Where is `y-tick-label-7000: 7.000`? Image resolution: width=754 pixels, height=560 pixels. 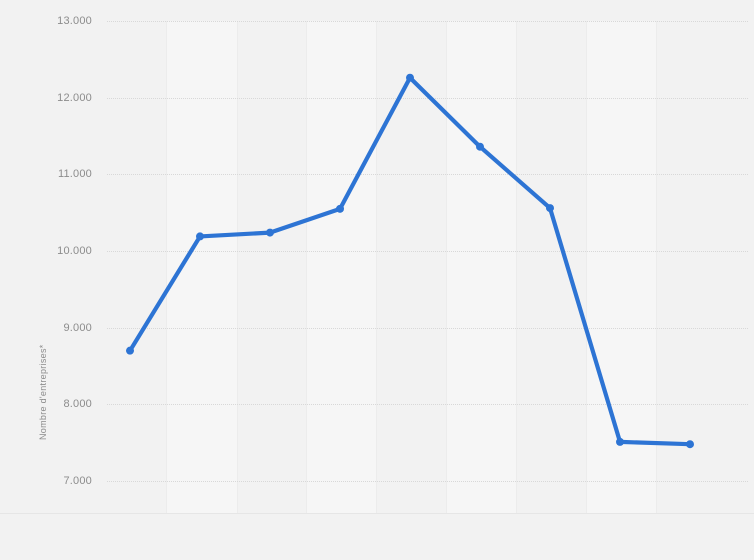
y-tick-label-7000: 7.000 is located at coordinates (77, 481).